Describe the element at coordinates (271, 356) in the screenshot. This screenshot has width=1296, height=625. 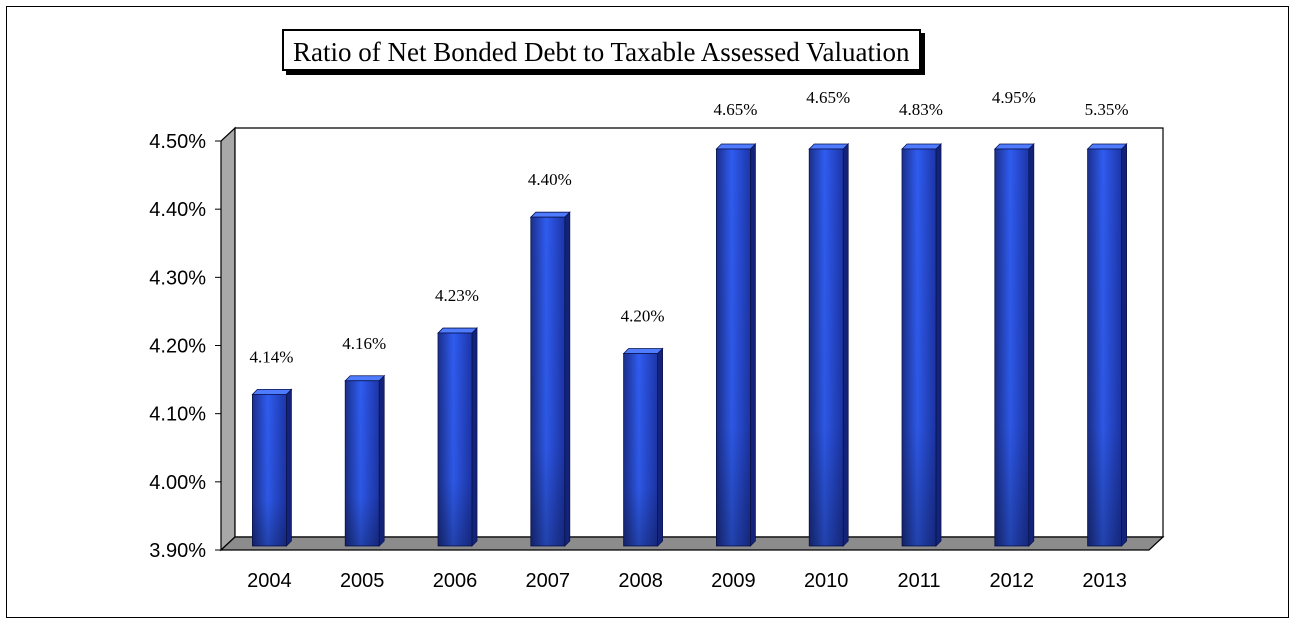
I see `data-label: 4.14%` at that location.